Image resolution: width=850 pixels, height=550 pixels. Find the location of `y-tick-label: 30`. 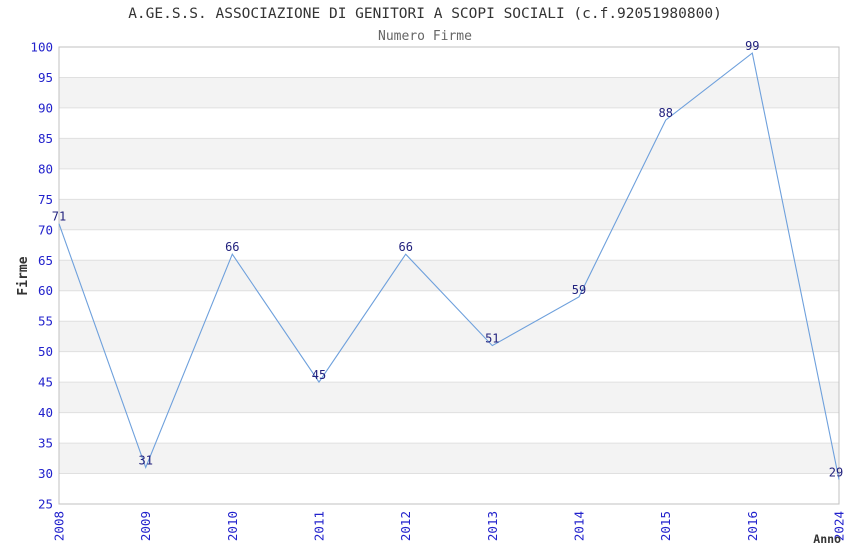

y-tick-label: 30 is located at coordinates (45, 473).